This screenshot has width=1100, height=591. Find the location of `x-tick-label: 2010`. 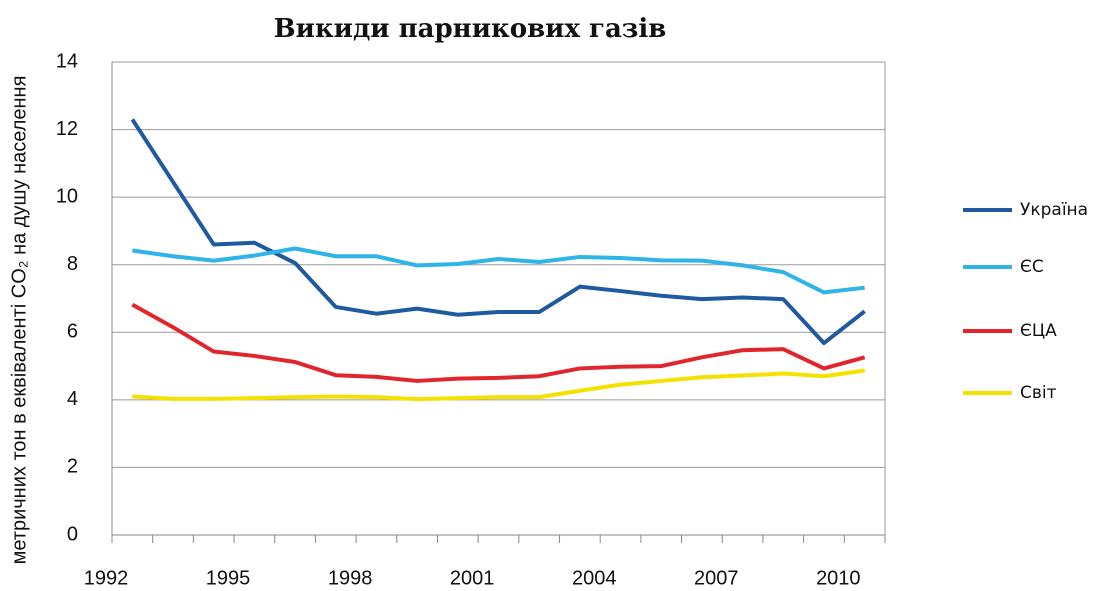

x-tick-label: 2010 is located at coordinates (838, 578).